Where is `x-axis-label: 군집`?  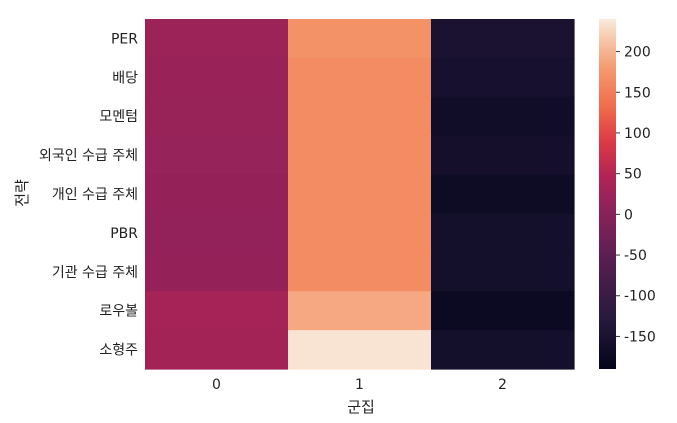 x-axis-label: 군집 is located at coordinates (361, 407).